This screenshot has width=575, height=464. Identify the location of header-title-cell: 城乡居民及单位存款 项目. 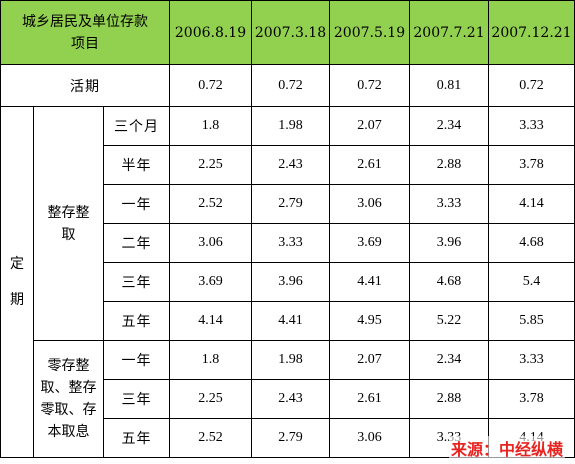
(85, 32).